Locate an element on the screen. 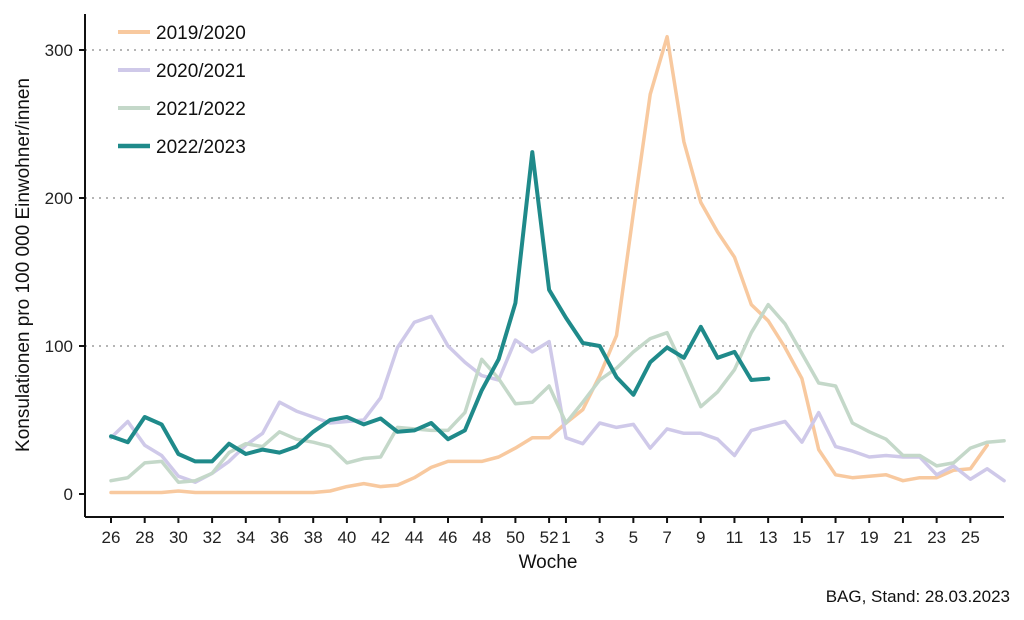 The image size is (1024, 620). legend-label-2020-2021: 2020/2021 is located at coordinates (201, 71).